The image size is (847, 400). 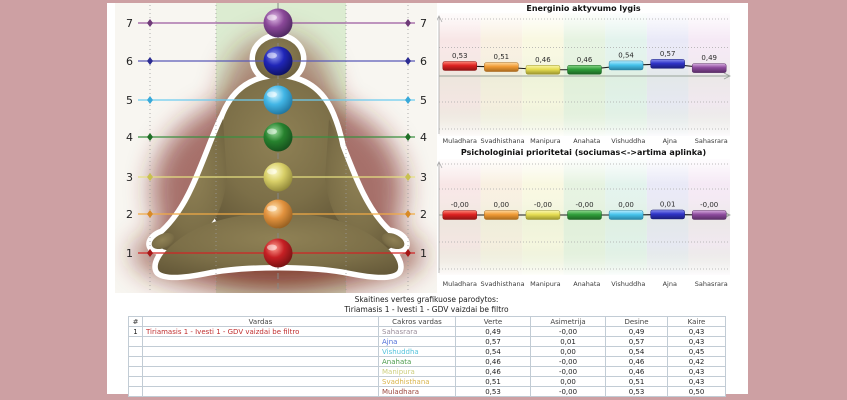 I want to click on priority-bar-vishuddha, so click(x=626, y=215).